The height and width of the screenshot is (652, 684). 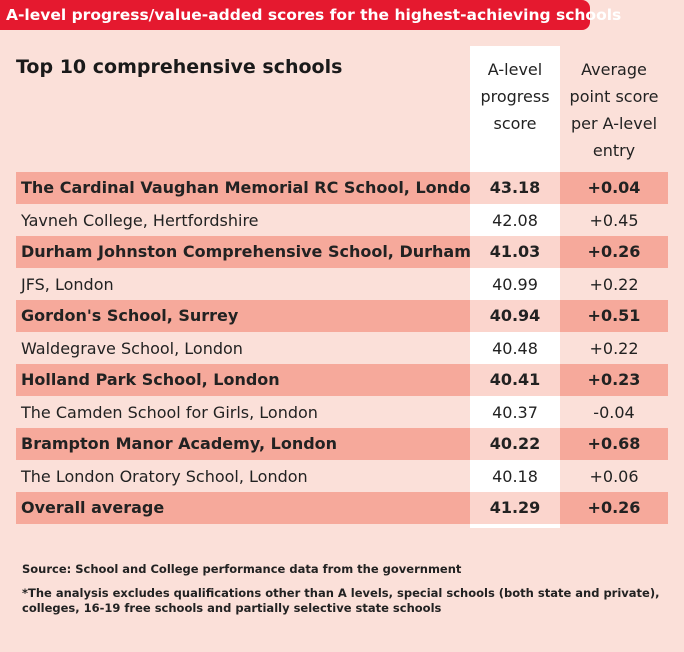 What do you see at coordinates (179, 67) in the screenshot?
I see `table-title: Top 10 comprehensive schools` at bounding box center [179, 67].